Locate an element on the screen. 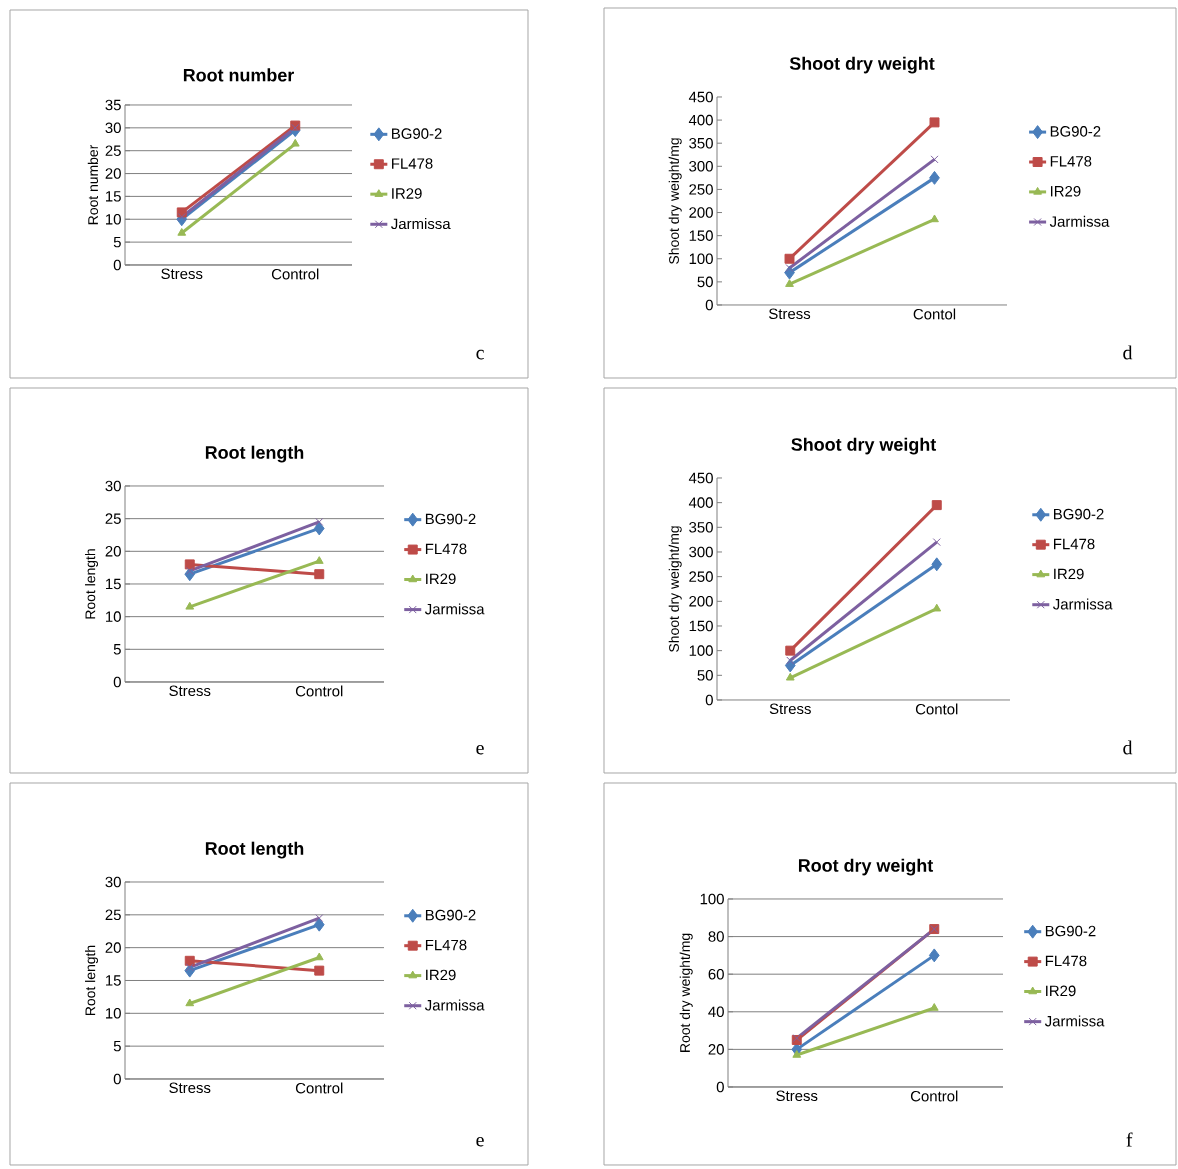 The width and height of the screenshot is (1178, 1169). chart-title: Root dry weight is located at coordinates (866, 867).